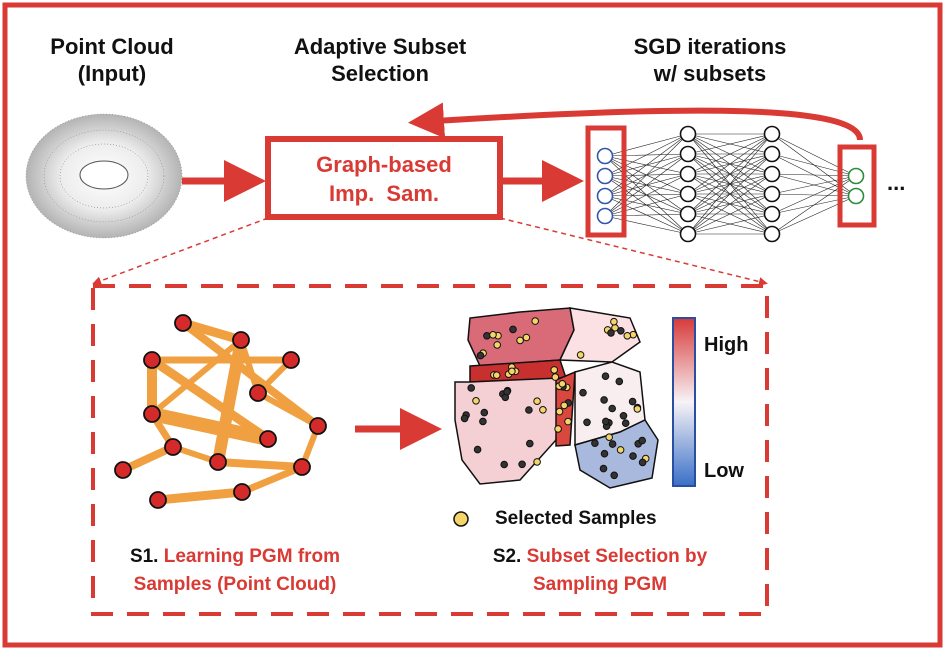 This screenshot has height=651, width=945. I want to click on point-cloud-torus-icon, so click(104, 176).